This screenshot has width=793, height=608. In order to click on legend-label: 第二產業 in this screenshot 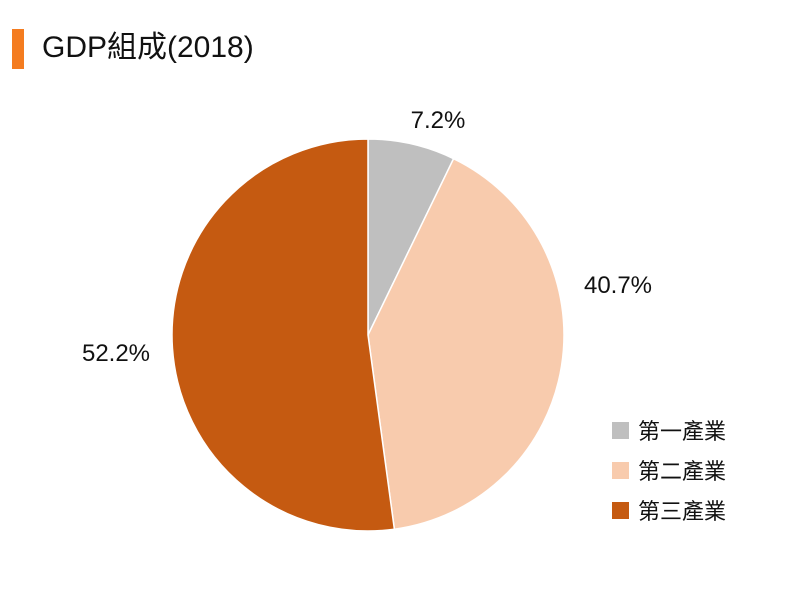, I will do `click(682, 471)`.